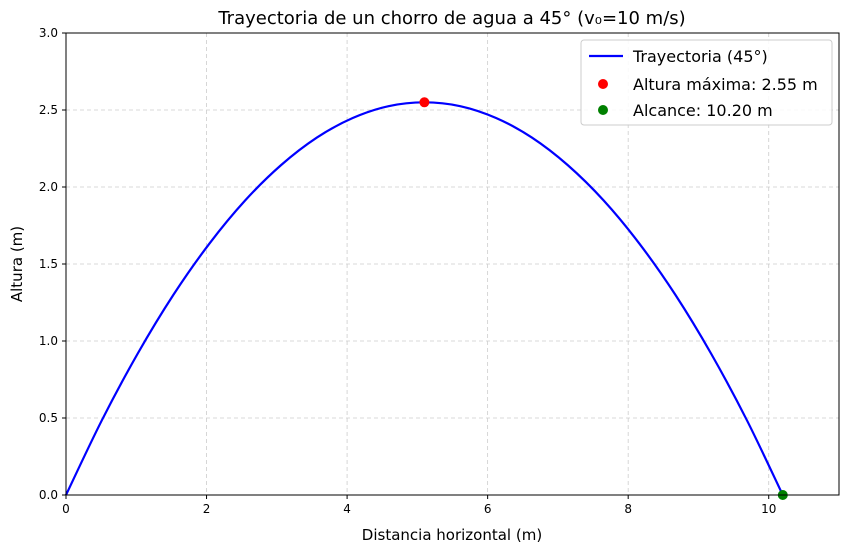 This screenshot has height=556, width=850. What do you see at coordinates (48, 264) in the screenshot?
I see `y-tick-label: 1.5` at bounding box center [48, 264].